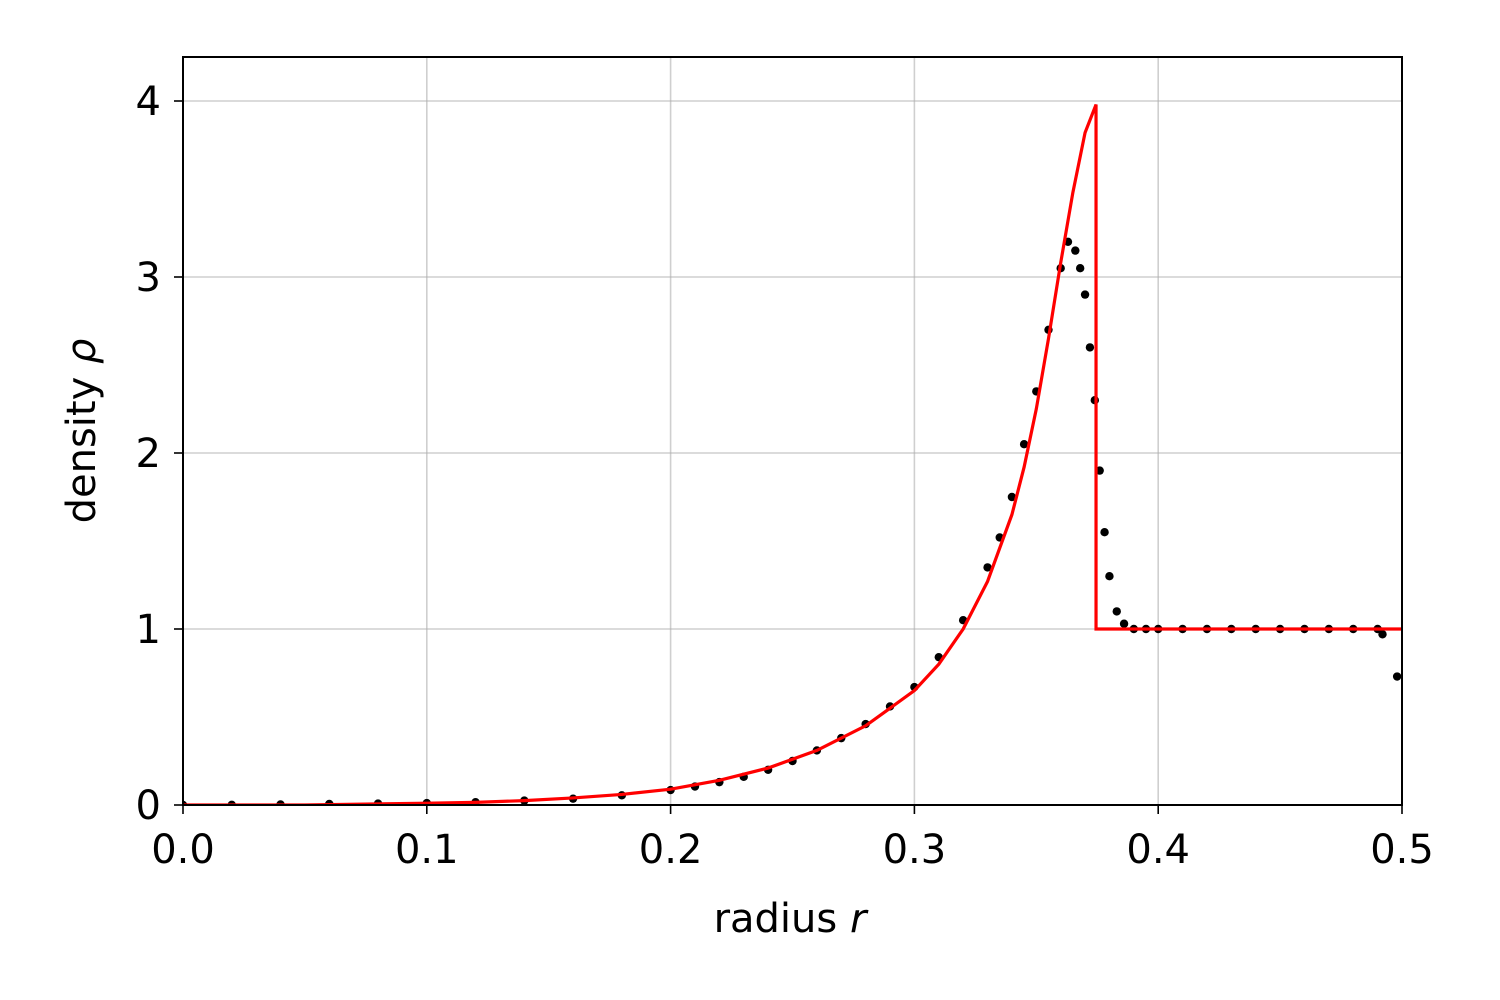 The width and height of the screenshot is (1500, 1000). I want to click on x-axis-label: radius r, so click(791, 919).